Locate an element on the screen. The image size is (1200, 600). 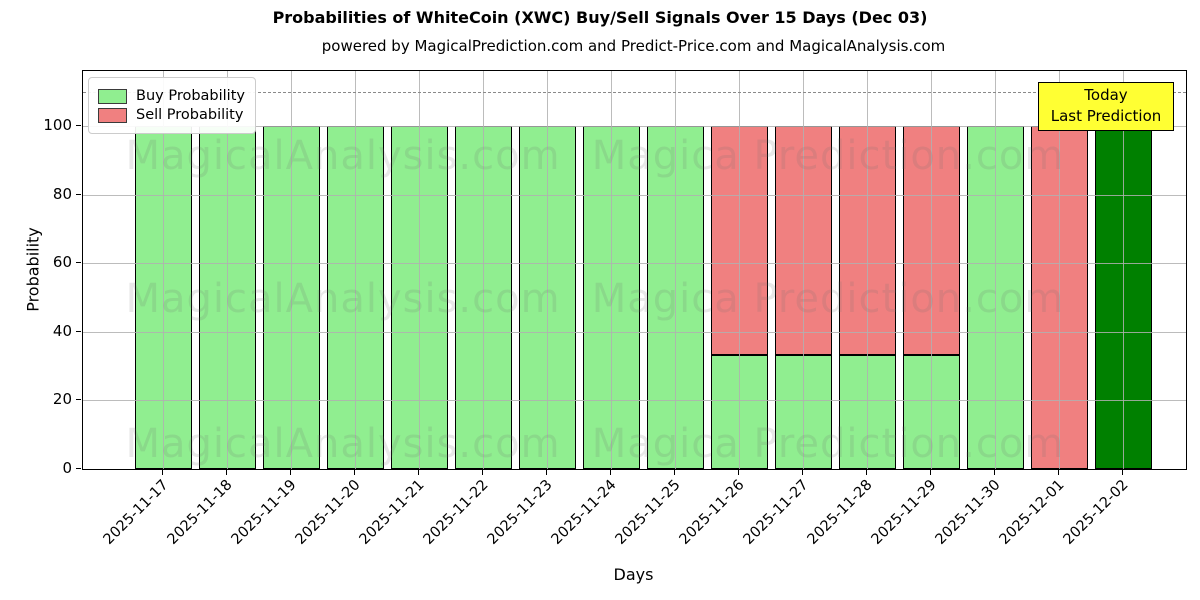
y-tick-label: 0 is located at coordinates (67, 468).